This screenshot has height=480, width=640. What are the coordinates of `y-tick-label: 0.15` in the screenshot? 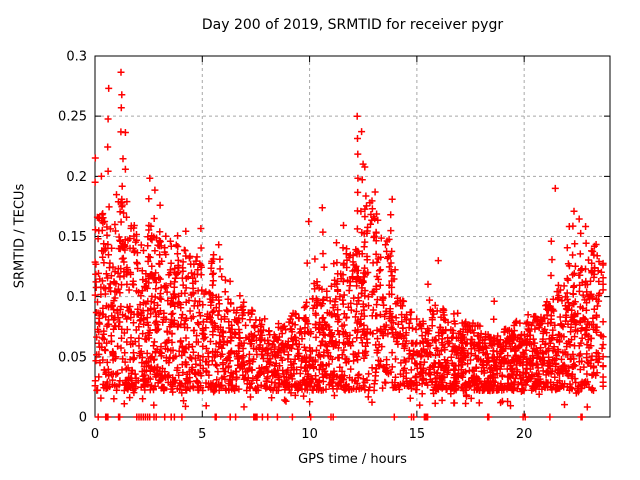 It's located at (72, 237).